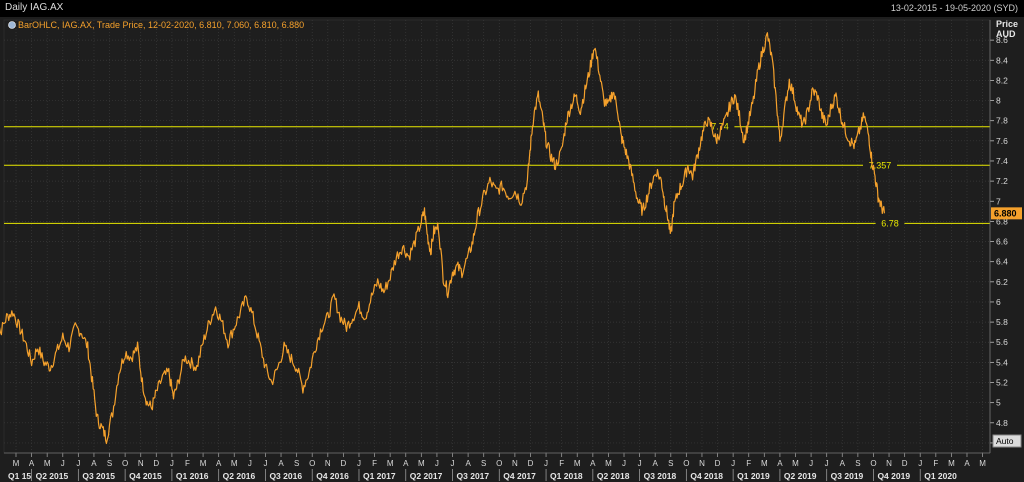 The height and width of the screenshot is (482, 1024). Describe the element at coordinates (1002, 221) in the screenshot. I see `y-tick-label: 6.8` at that location.